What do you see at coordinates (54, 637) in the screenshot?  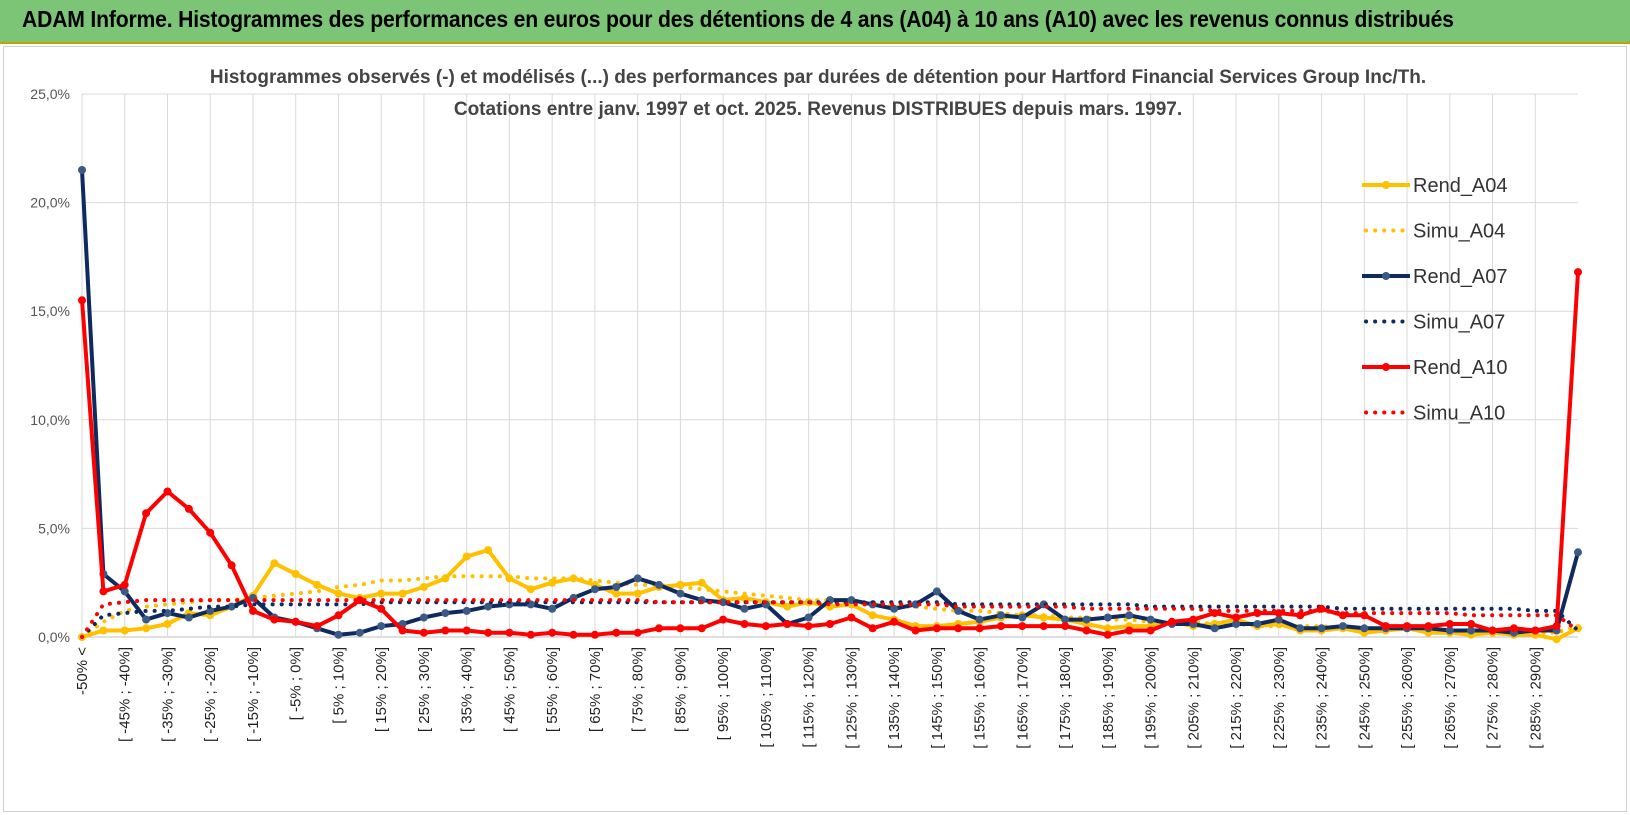 I see `y-tick-label: 0,0%` at bounding box center [54, 637].